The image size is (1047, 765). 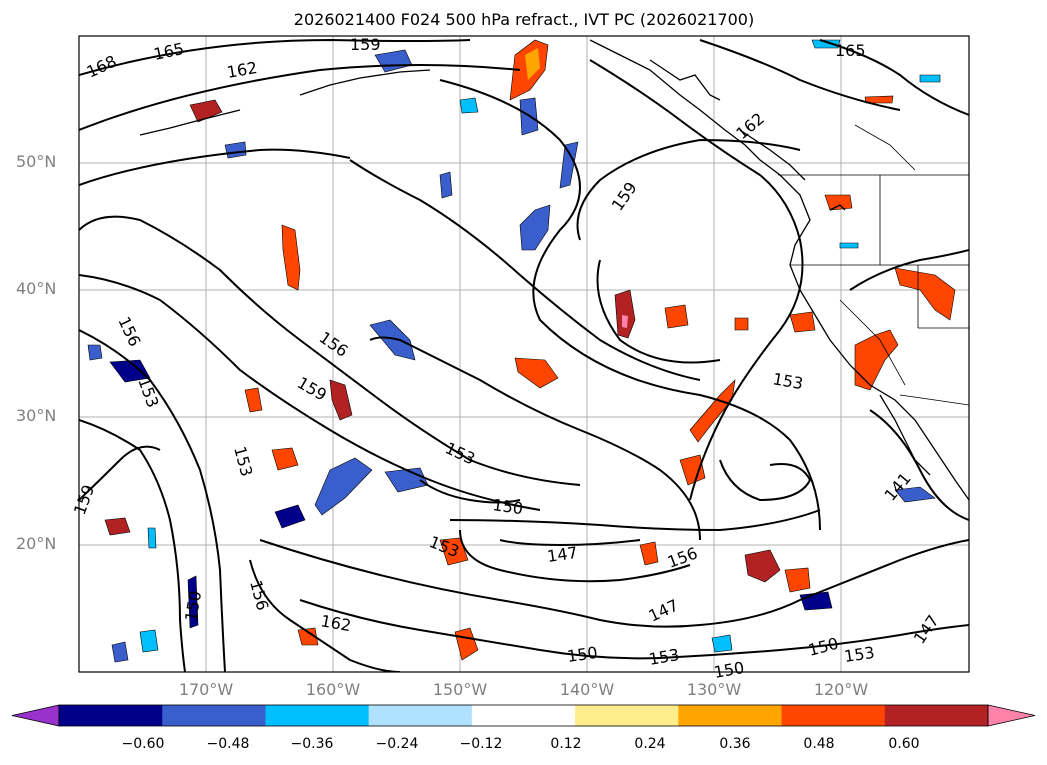 What do you see at coordinates (333, 689) in the screenshot?
I see `lon-label: 160°W` at bounding box center [333, 689].